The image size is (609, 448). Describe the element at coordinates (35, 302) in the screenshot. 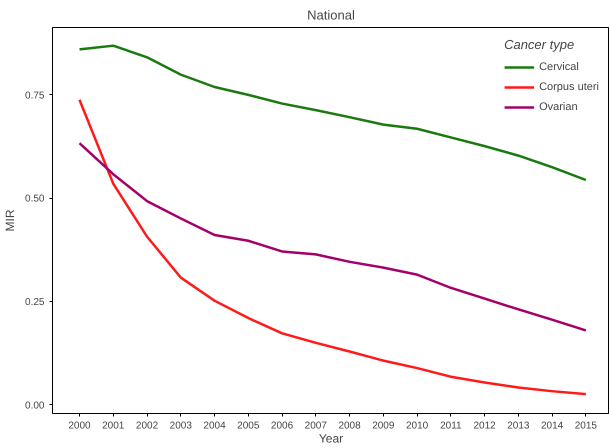

I see `y-tick-label: 0.25` at that location.